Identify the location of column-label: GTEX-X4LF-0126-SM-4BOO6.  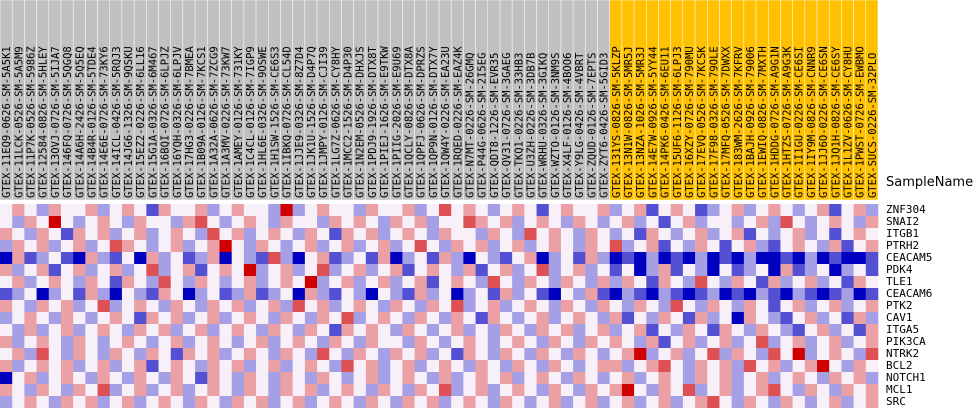
(568, 125).